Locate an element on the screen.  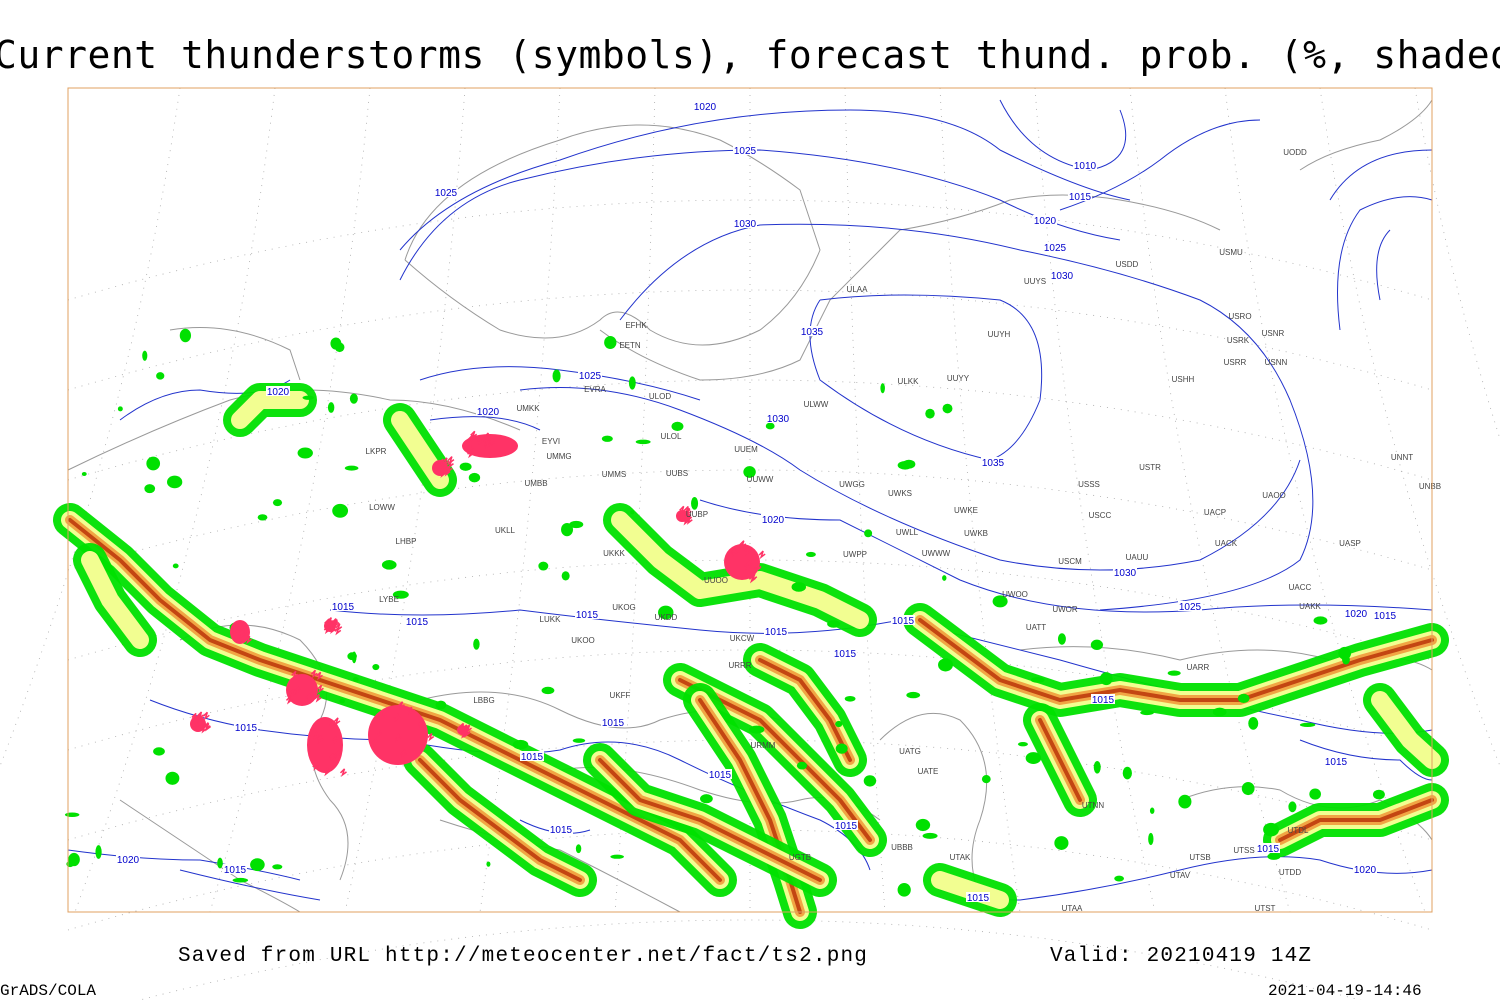
station-label: UMKK is located at coordinates (528, 408).